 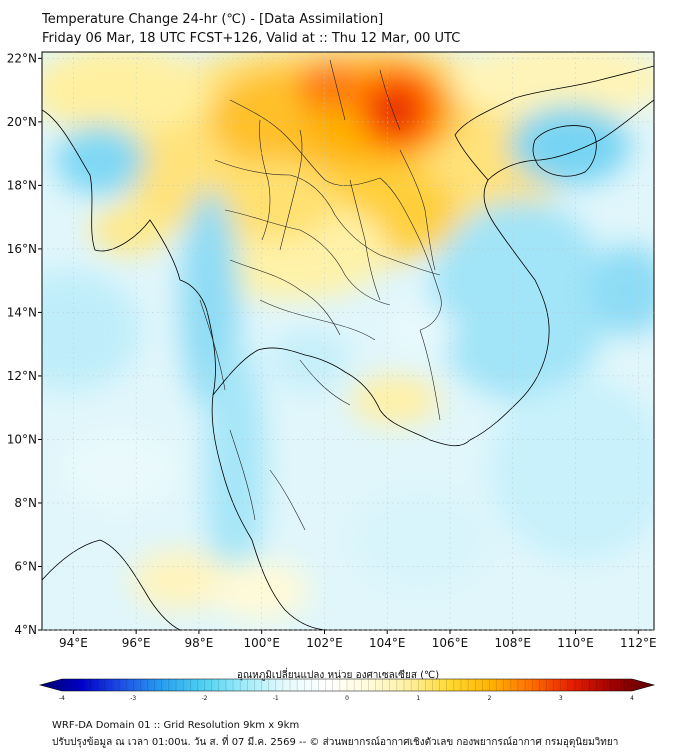 What do you see at coordinates (22, 376) in the screenshot?
I see `y-tick-label: 12°N` at bounding box center [22, 376].